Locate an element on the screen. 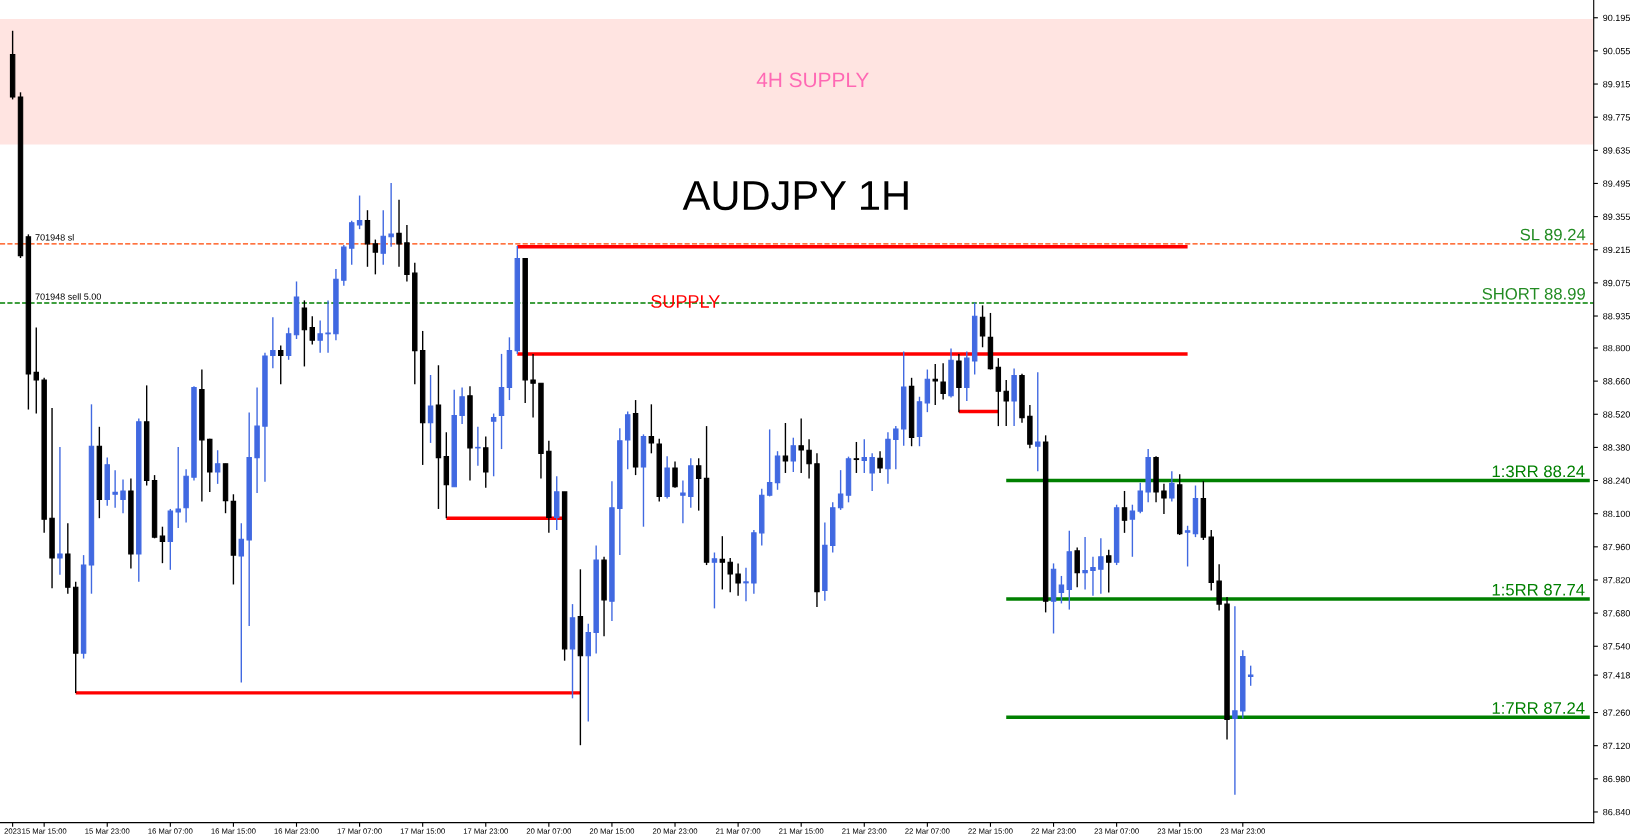 This screenshot has width=1643, height=840. y-tick-label: 89.495 is located at coordinates (1616, 183).